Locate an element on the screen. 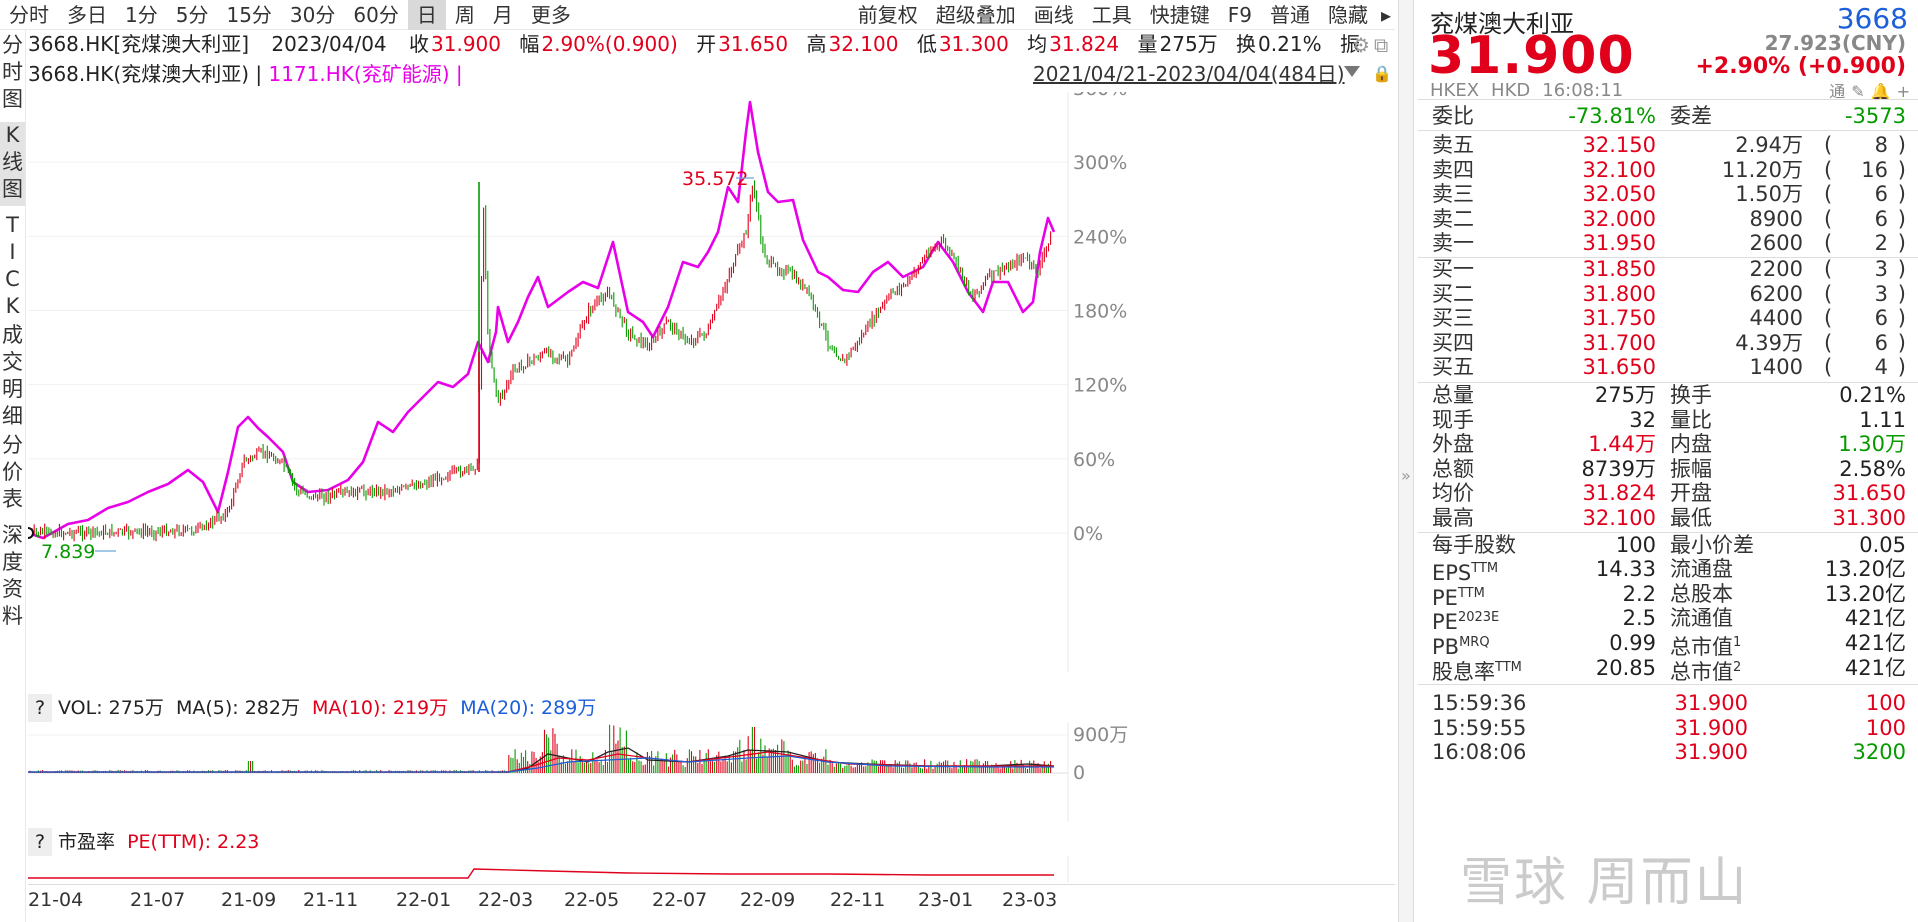 This screenshot has width=1918, height=922. toolbar-tool-button: 超级叠加 is located at coordinates (975, 14).